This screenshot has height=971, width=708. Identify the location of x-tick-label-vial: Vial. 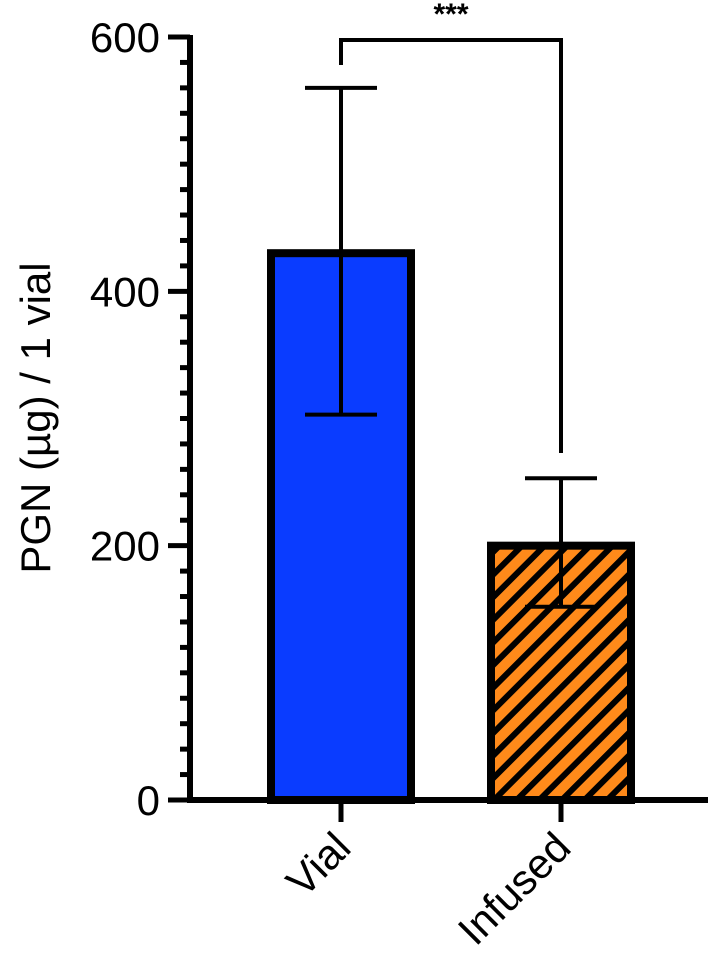
(318, 864).